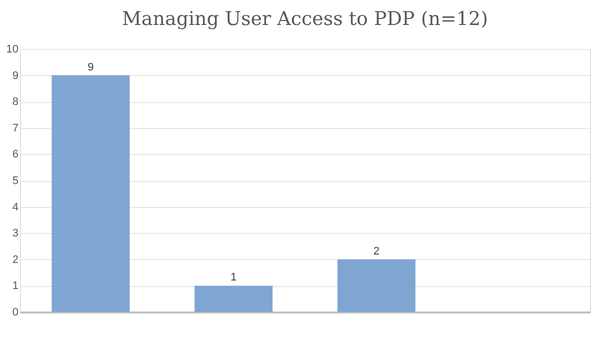 The image size is (605, 340). What do you see at coordinates (15, 76) in the screenshot?
I see `y-tick-label: 9` at bounding box center [15, 76].